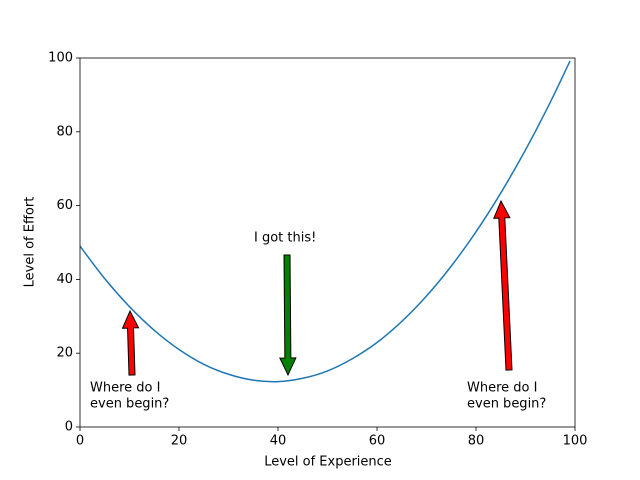  What do you see at coordinates (575, 441) in the screenshot?
I see `x-tick-label: 100` at bounding box center [575, 441].